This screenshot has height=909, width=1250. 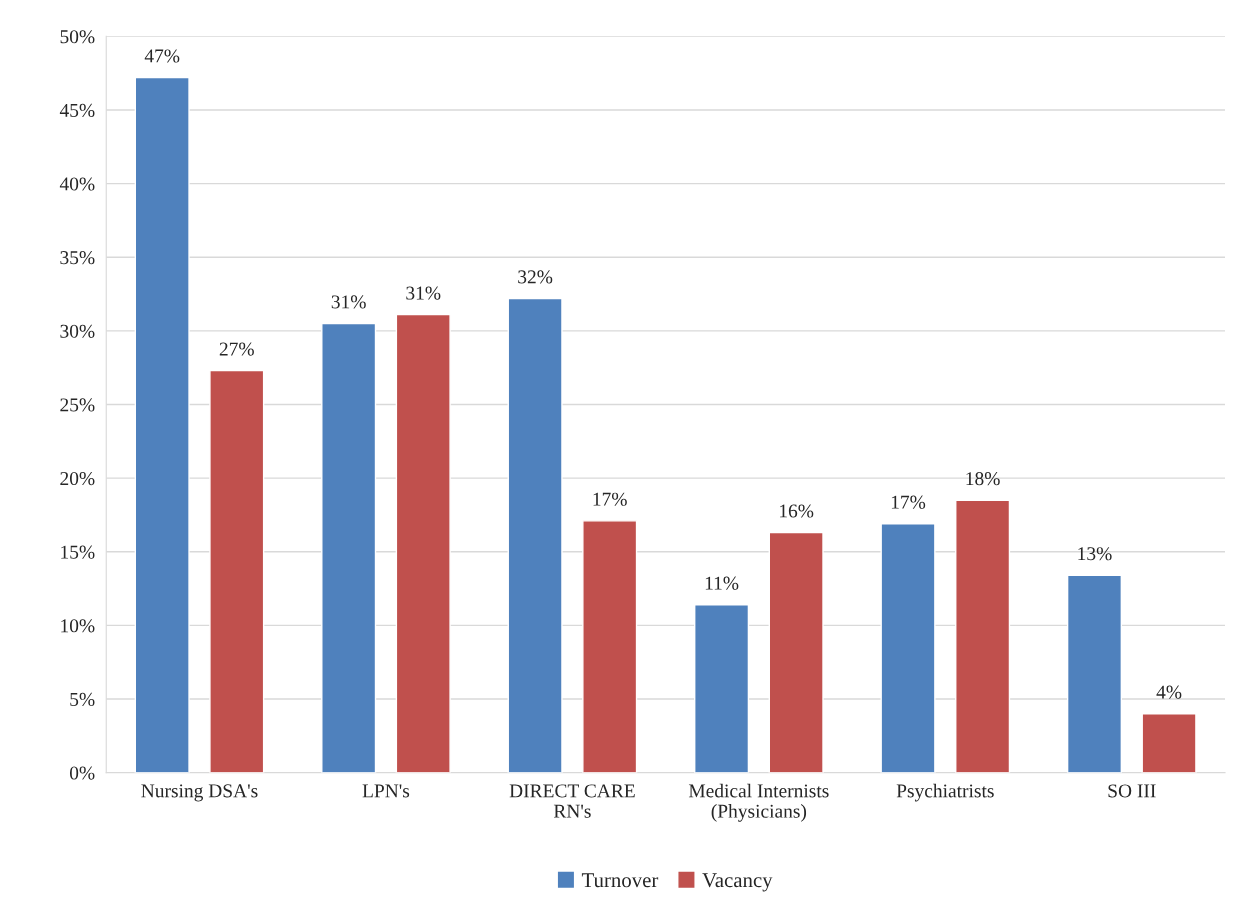 I want to click on data-label: 13%, so click(x=1095, y=554).